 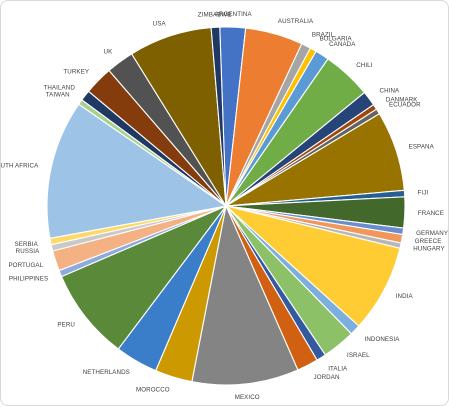 What do you see at coordinates (358, 355) in the screenshot?
I see `slice-label-israel: ISRAEL` at bounding box center [358, 355].